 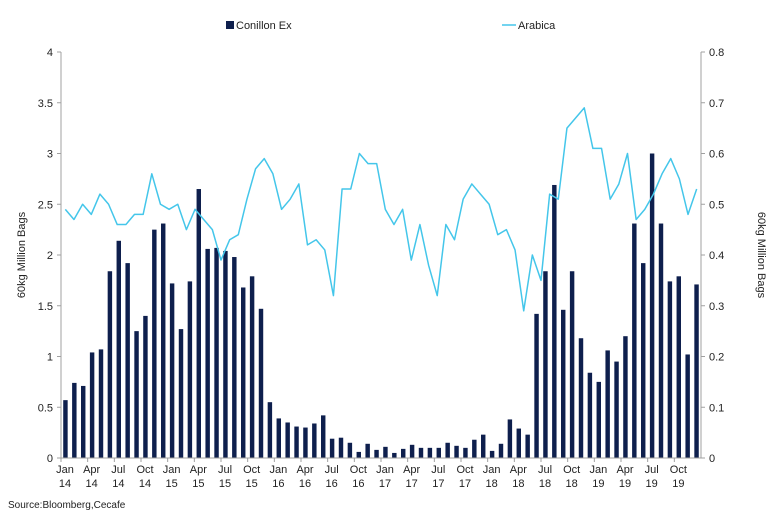 I want to click on right-tick-label-4: 0.4, so click(x=716, y=256).